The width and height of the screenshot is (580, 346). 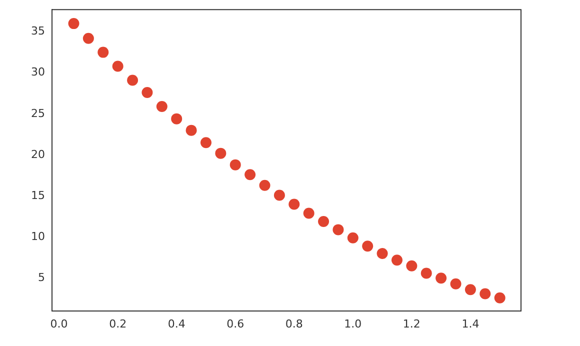 I want to click on x-tick-label: 0.6, so click(x=235, y=323).